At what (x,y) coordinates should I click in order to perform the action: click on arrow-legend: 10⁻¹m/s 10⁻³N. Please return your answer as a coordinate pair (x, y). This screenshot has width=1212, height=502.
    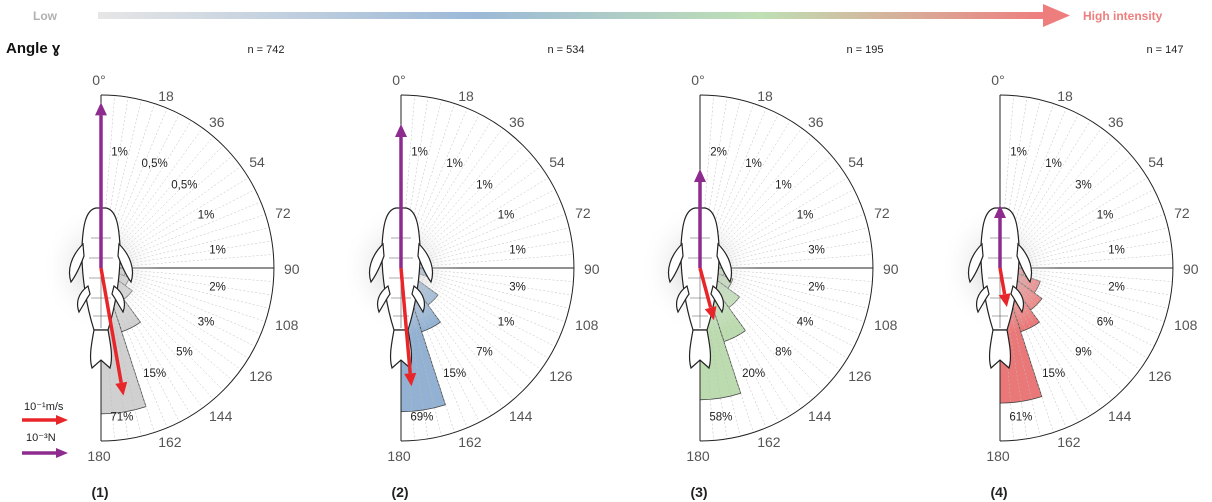
    Looking at the image, I should click on (45, 429).